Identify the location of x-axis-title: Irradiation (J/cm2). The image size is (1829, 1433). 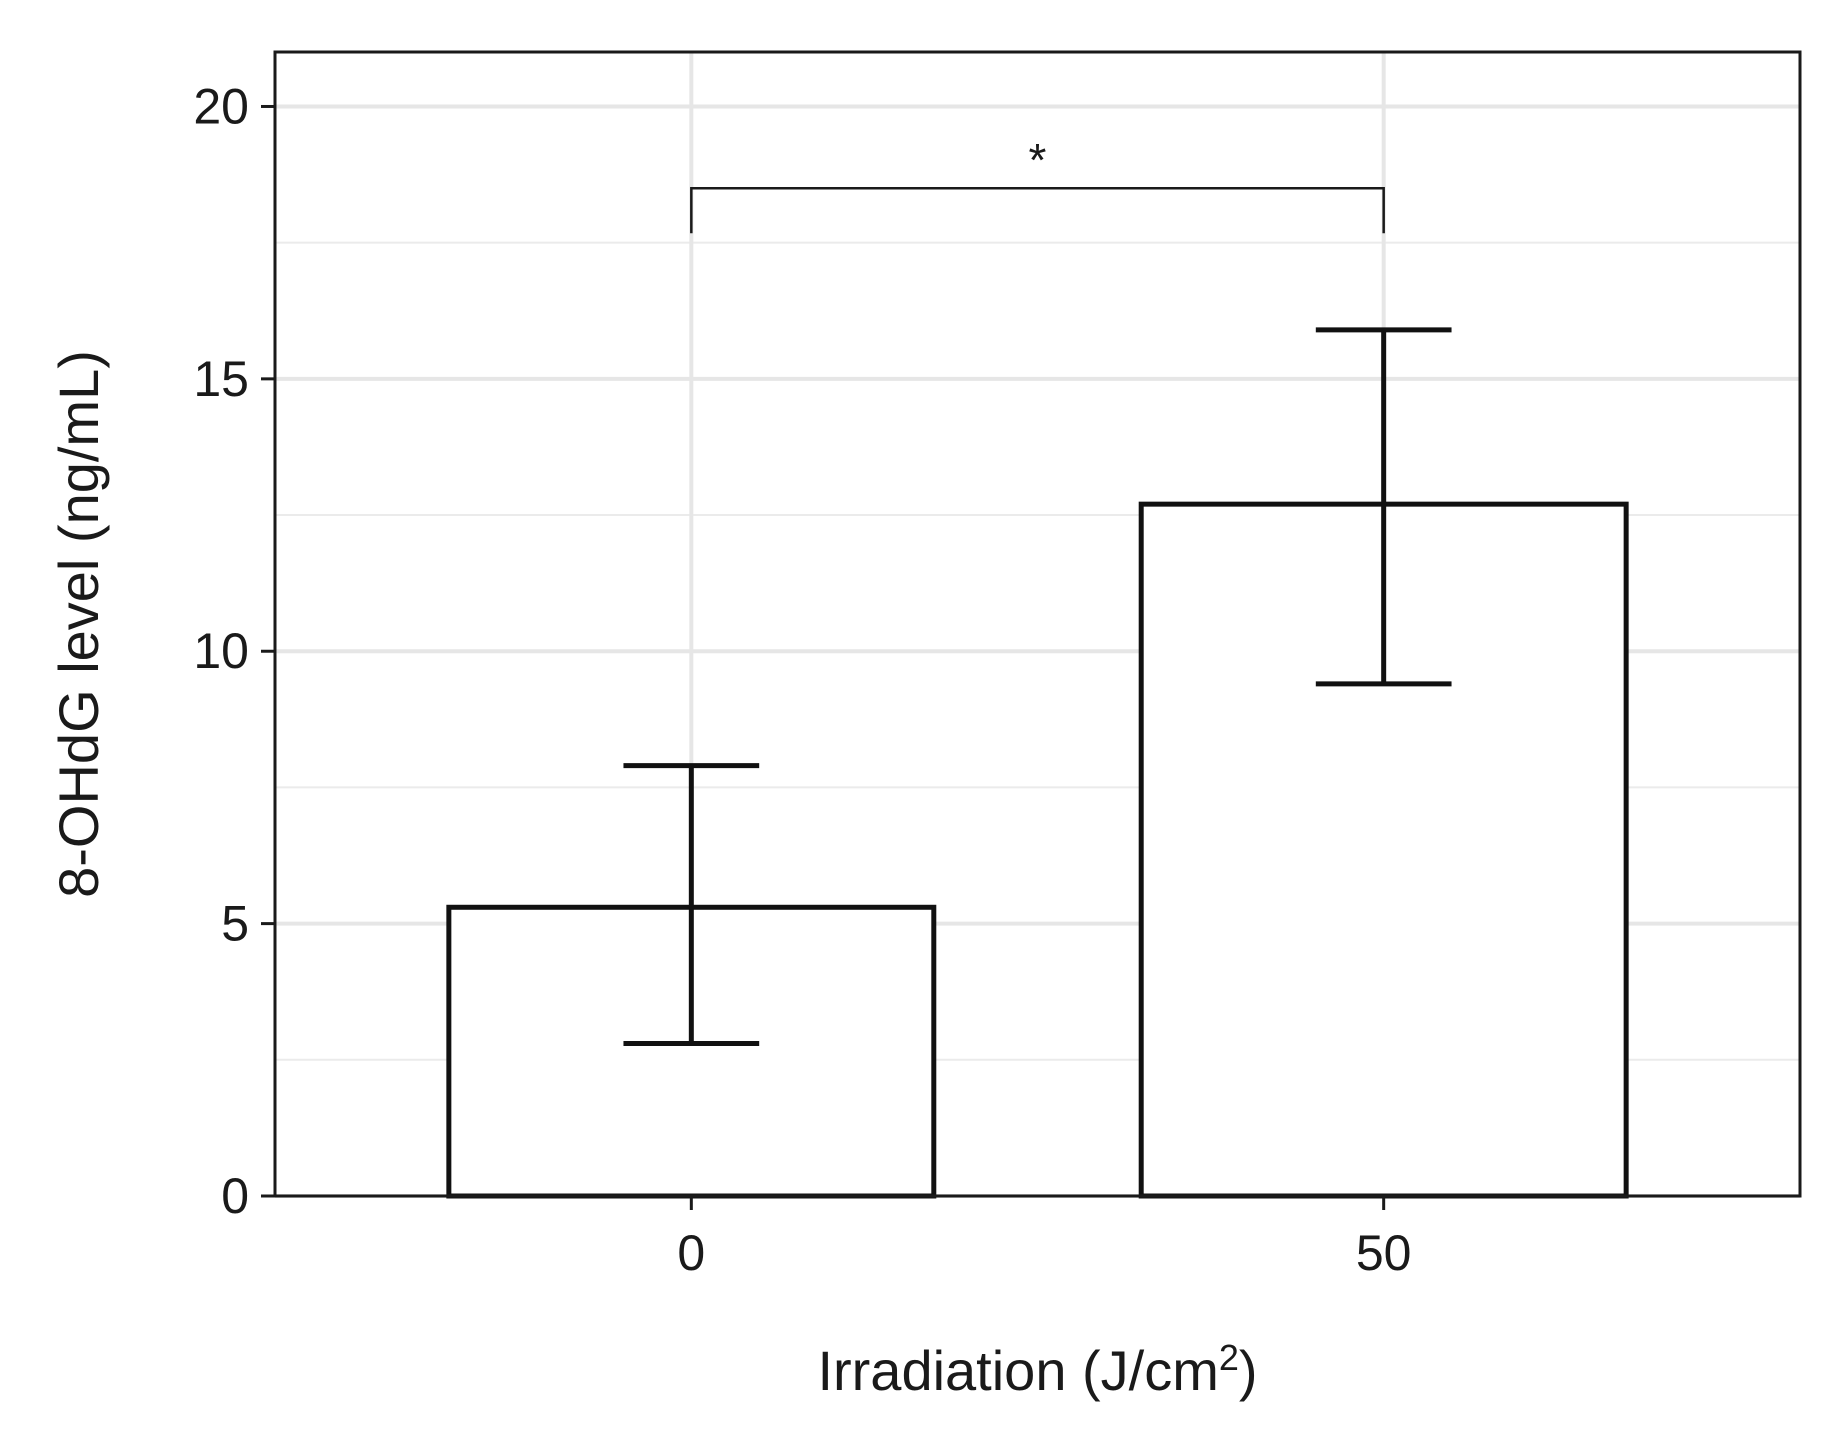
(1037, 1370).